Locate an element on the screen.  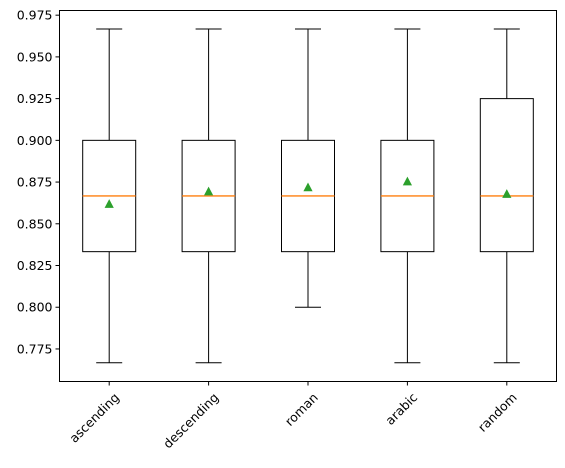
y-tick-label: 0.975 is located at coordinates (35, 15).